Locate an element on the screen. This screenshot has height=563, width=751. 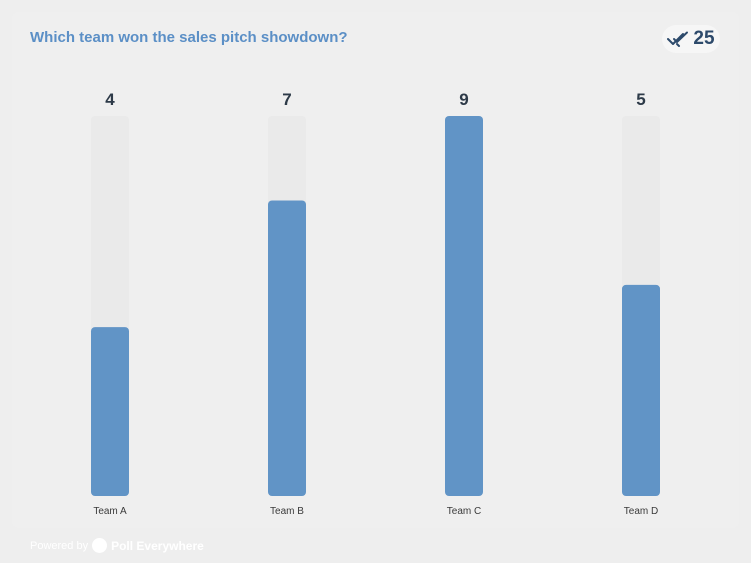
bar-team-d is located at coordinates (641, 390).